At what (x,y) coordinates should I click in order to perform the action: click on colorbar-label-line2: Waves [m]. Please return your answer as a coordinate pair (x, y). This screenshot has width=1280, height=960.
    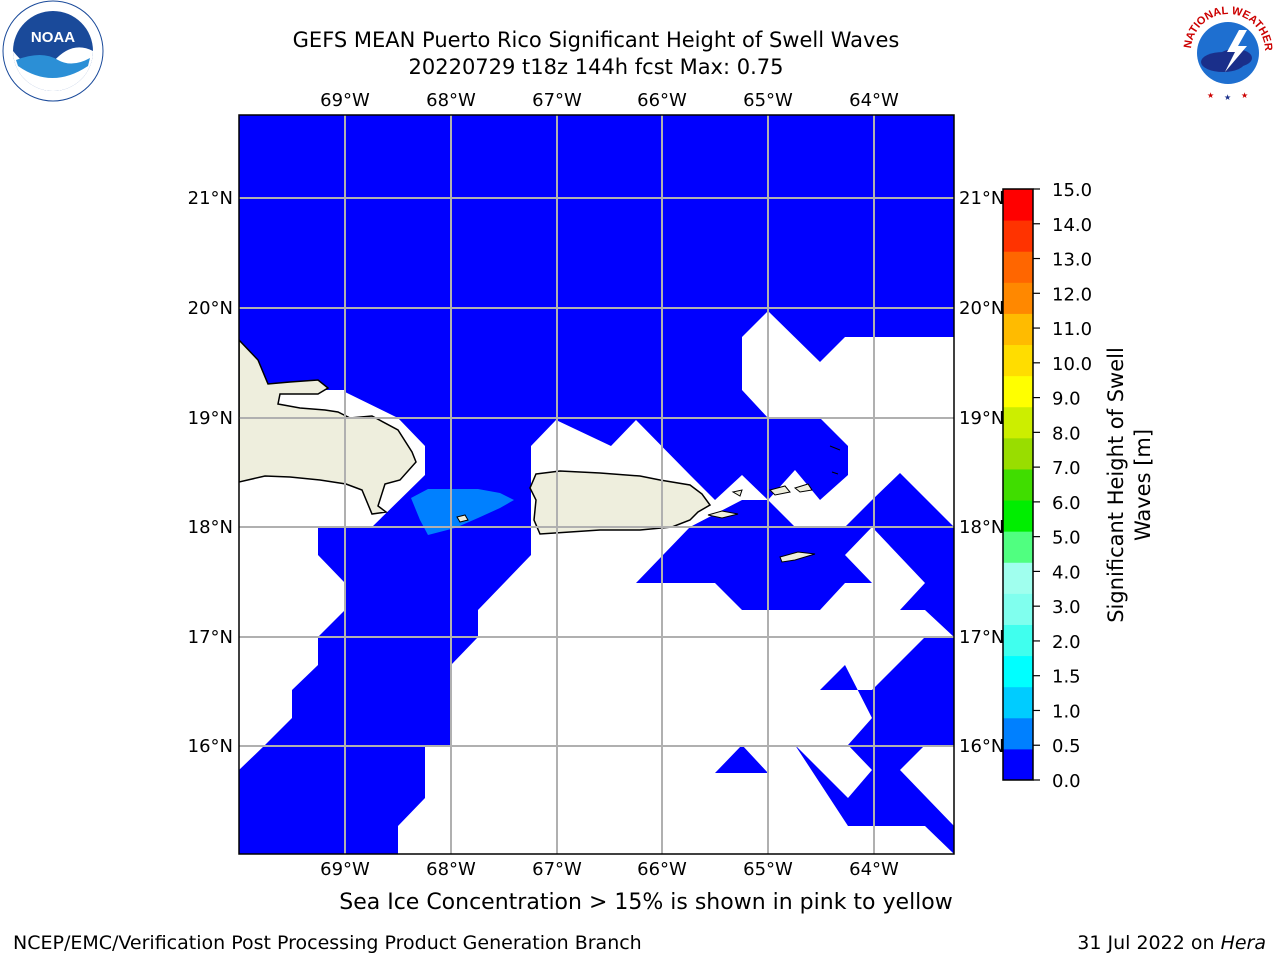
    Looking at the image, I should click on (1143, 485).